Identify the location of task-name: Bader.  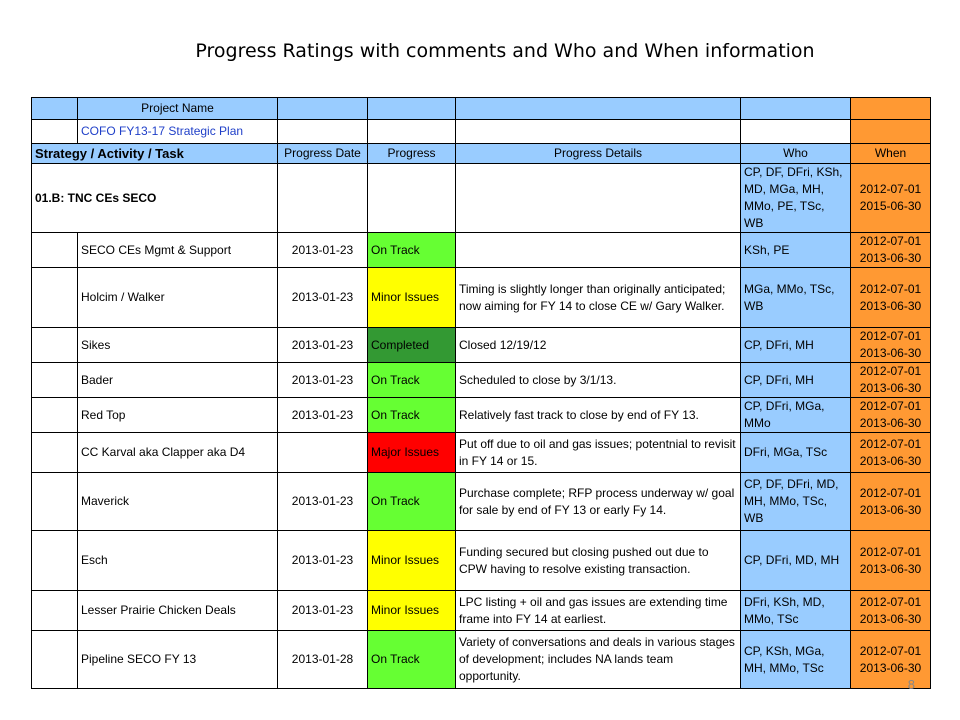
(177, 380).